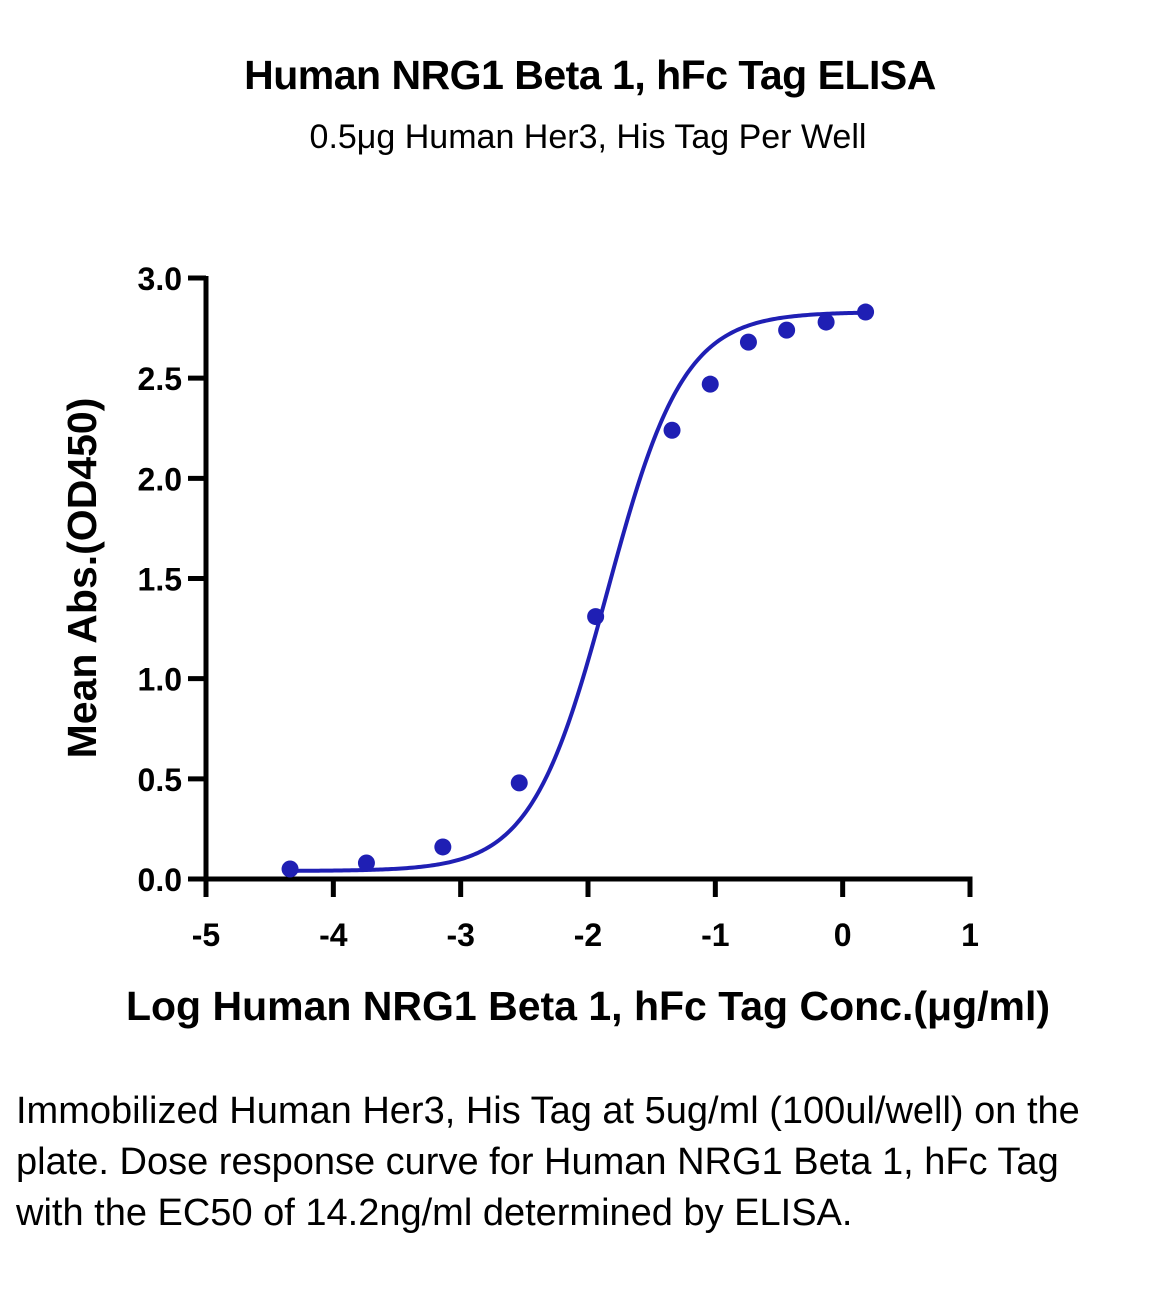 This screenshot has width=1161, height=1301. I want to click on y-axis-title: Mean Abs.(OD450), so click(82, 578).